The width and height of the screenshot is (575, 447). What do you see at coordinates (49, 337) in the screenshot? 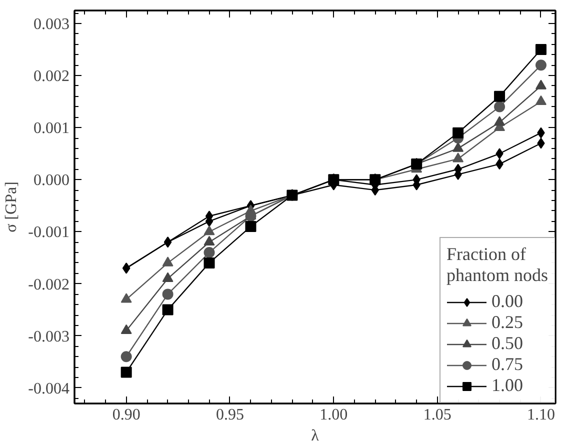
I see `y-tick-label: -0.003` at bounding box center [49, 337].